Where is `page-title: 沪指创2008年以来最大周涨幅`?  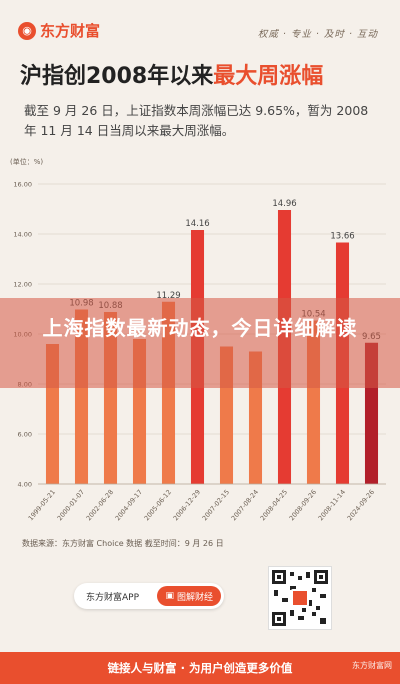
page-title: 沪指创2008年以来最大周涨幅 is located at coordinates (171, 74).